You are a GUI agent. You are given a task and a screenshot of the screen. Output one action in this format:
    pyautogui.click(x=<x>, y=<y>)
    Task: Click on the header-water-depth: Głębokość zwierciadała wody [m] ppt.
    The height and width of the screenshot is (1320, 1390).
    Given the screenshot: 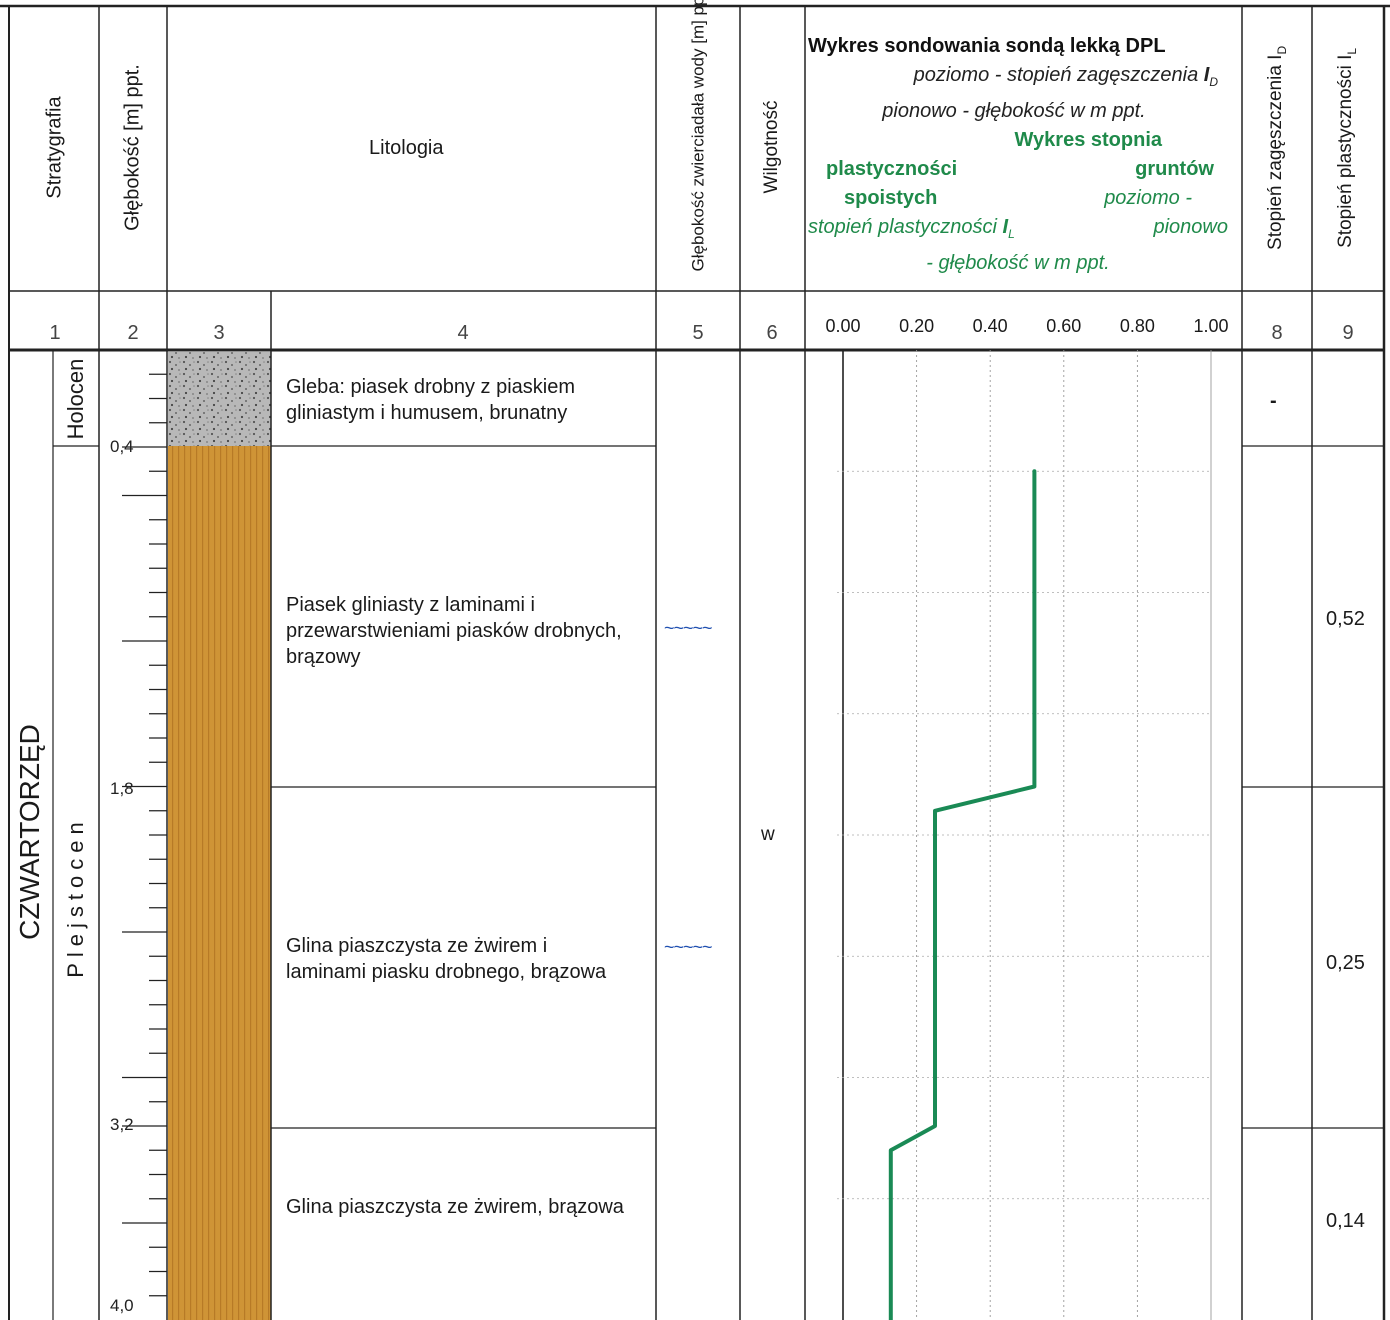 What is the action you would take?
    pyautogui.click(x=698, y=136)
    